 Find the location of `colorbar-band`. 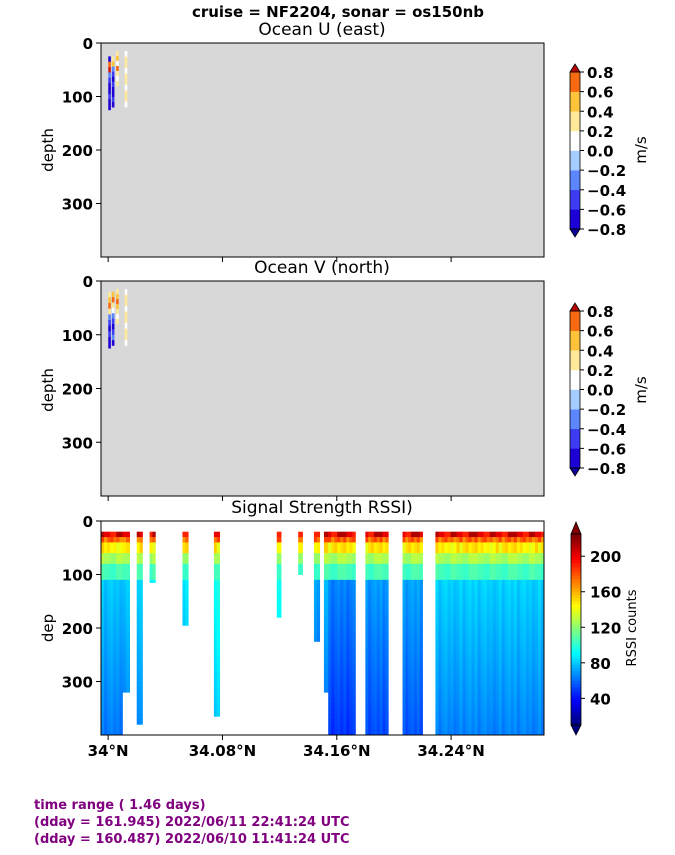

colorbar-band is located at coordinates (576, 707).